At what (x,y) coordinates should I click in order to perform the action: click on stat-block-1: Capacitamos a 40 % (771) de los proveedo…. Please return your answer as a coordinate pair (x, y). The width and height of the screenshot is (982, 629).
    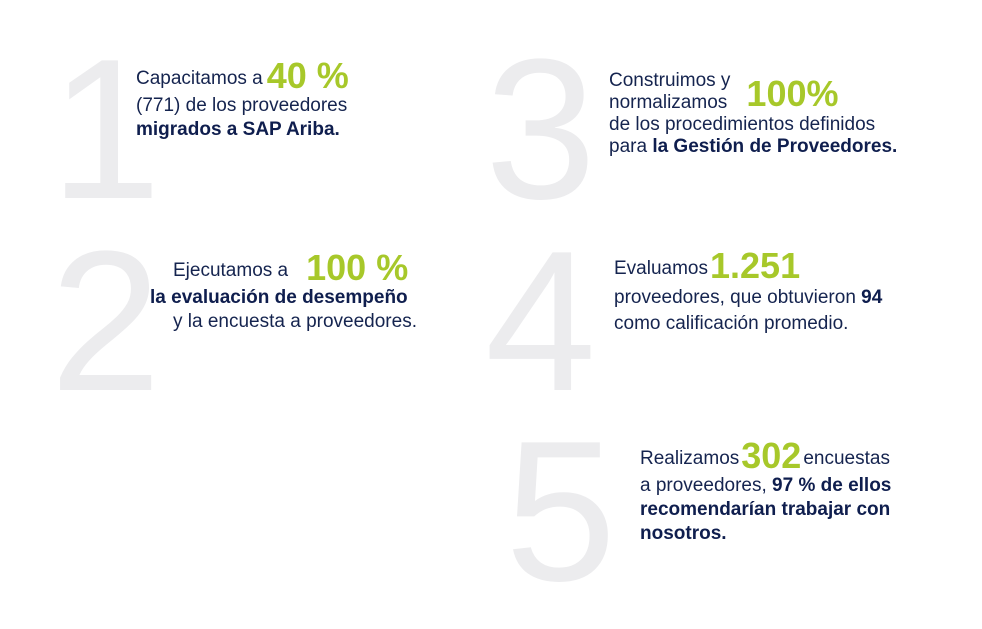
    Looking at the image, I should click on (242, 98).